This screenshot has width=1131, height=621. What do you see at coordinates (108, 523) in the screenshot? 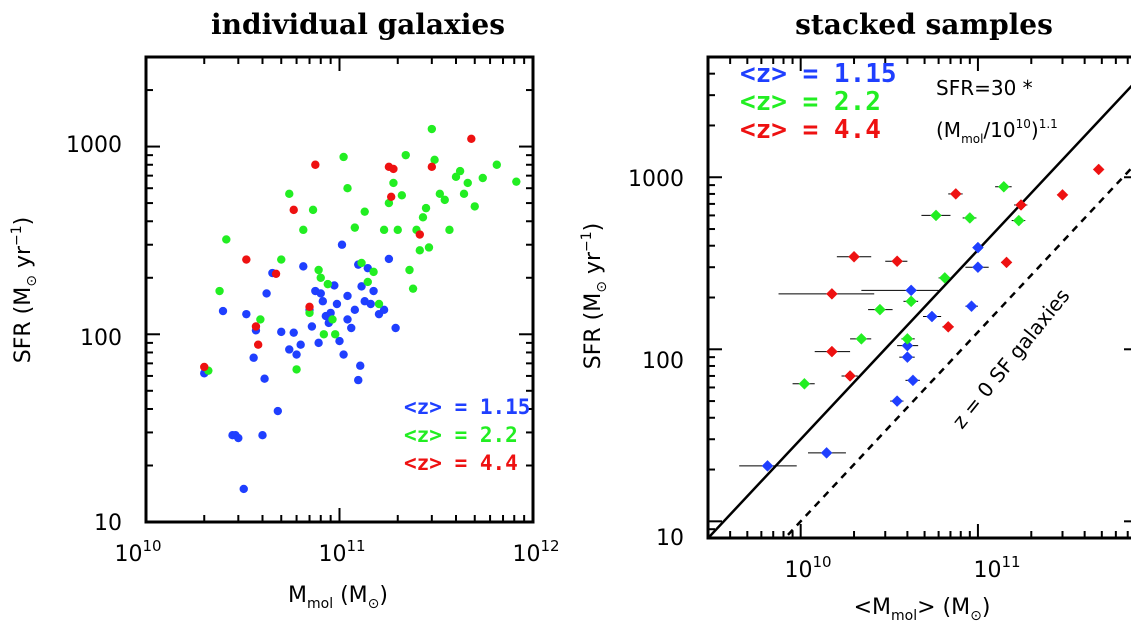
I see `left-ytick-10: 10` at bounding box center [108, 523].